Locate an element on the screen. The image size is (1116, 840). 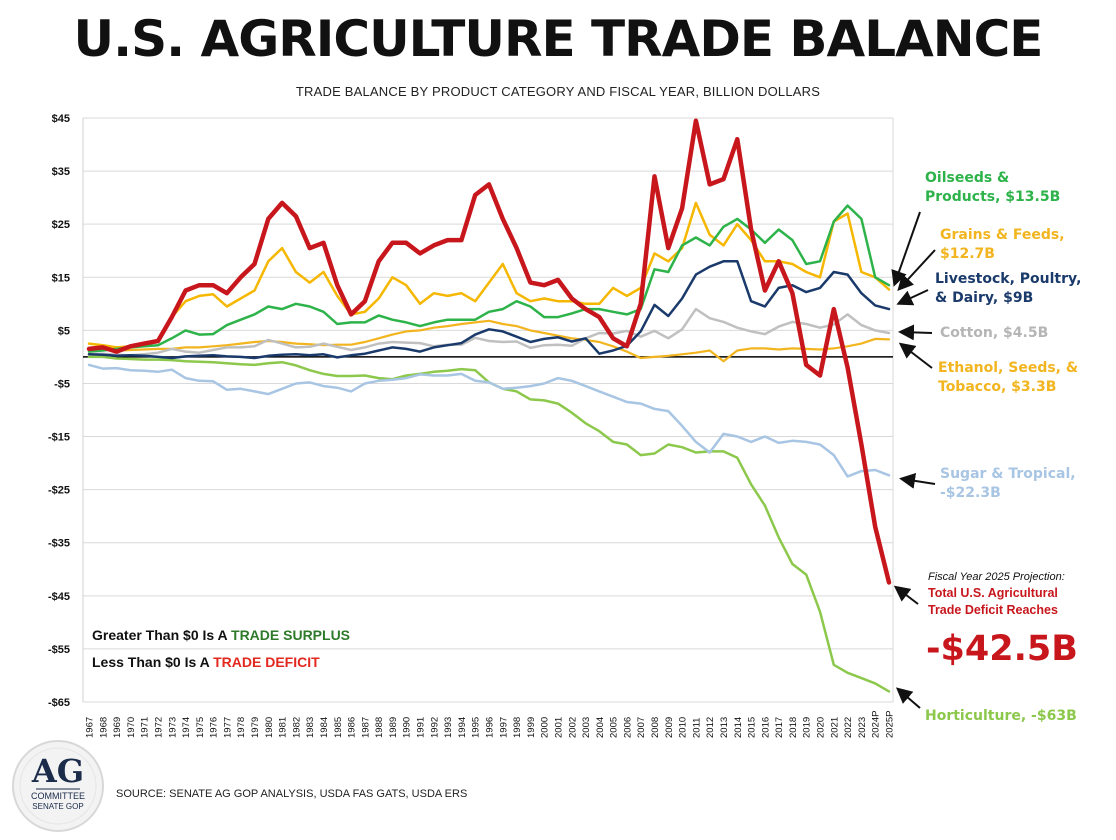
x-tick-label: 1992 is located at coordinates (434, 727).